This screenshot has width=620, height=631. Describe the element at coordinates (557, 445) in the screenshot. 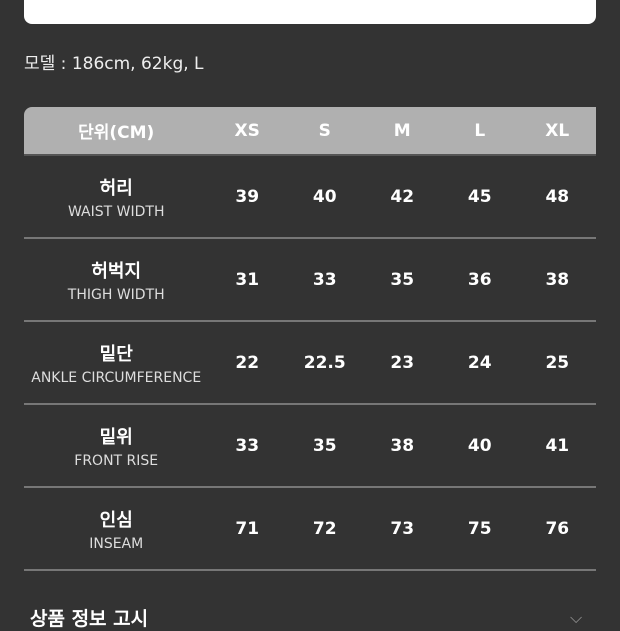

I see `table-cell: 41` at that location.